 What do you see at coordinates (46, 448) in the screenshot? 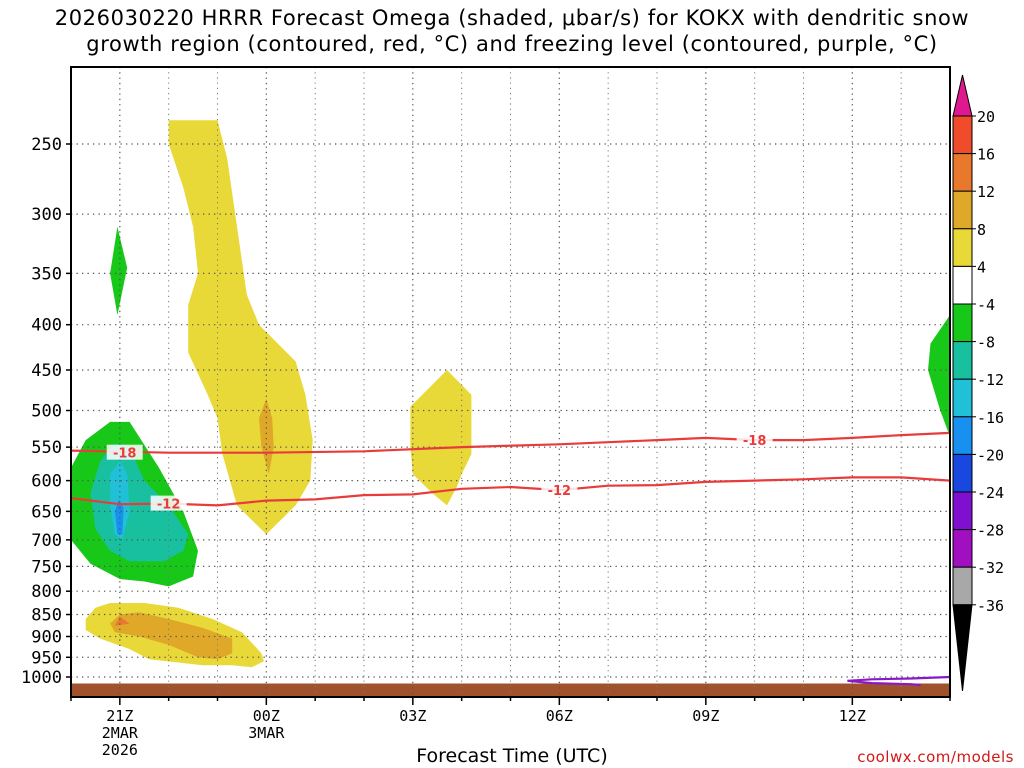
I see `y-tick-label-550: 550` at bounding box center [46, 448].